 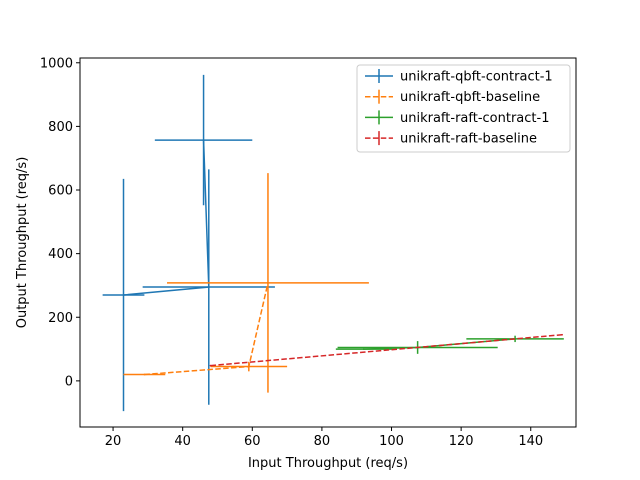 What do you see at coordinates (22, 243) in the screenshot?
I see `y-axis-label: Output Throughput (req/s)` at bounding box center [22, 243].